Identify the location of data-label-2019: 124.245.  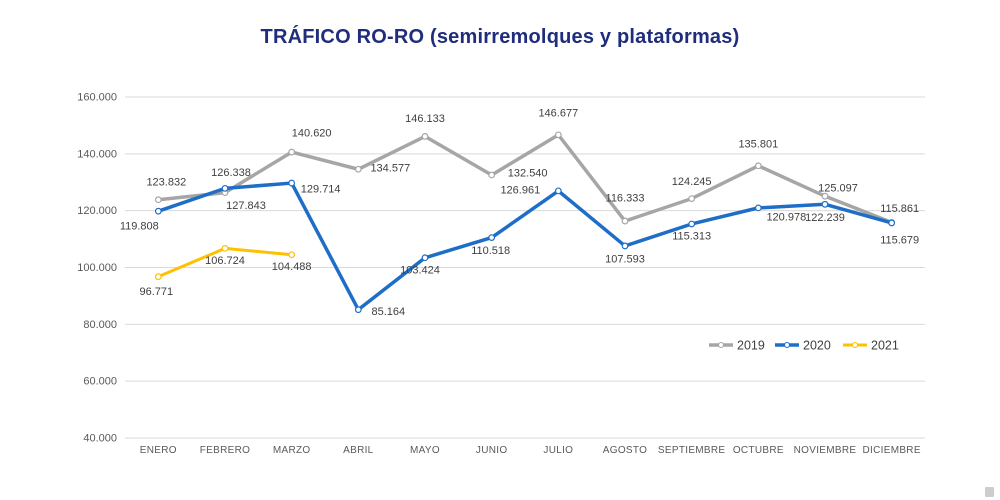
(692, 182).